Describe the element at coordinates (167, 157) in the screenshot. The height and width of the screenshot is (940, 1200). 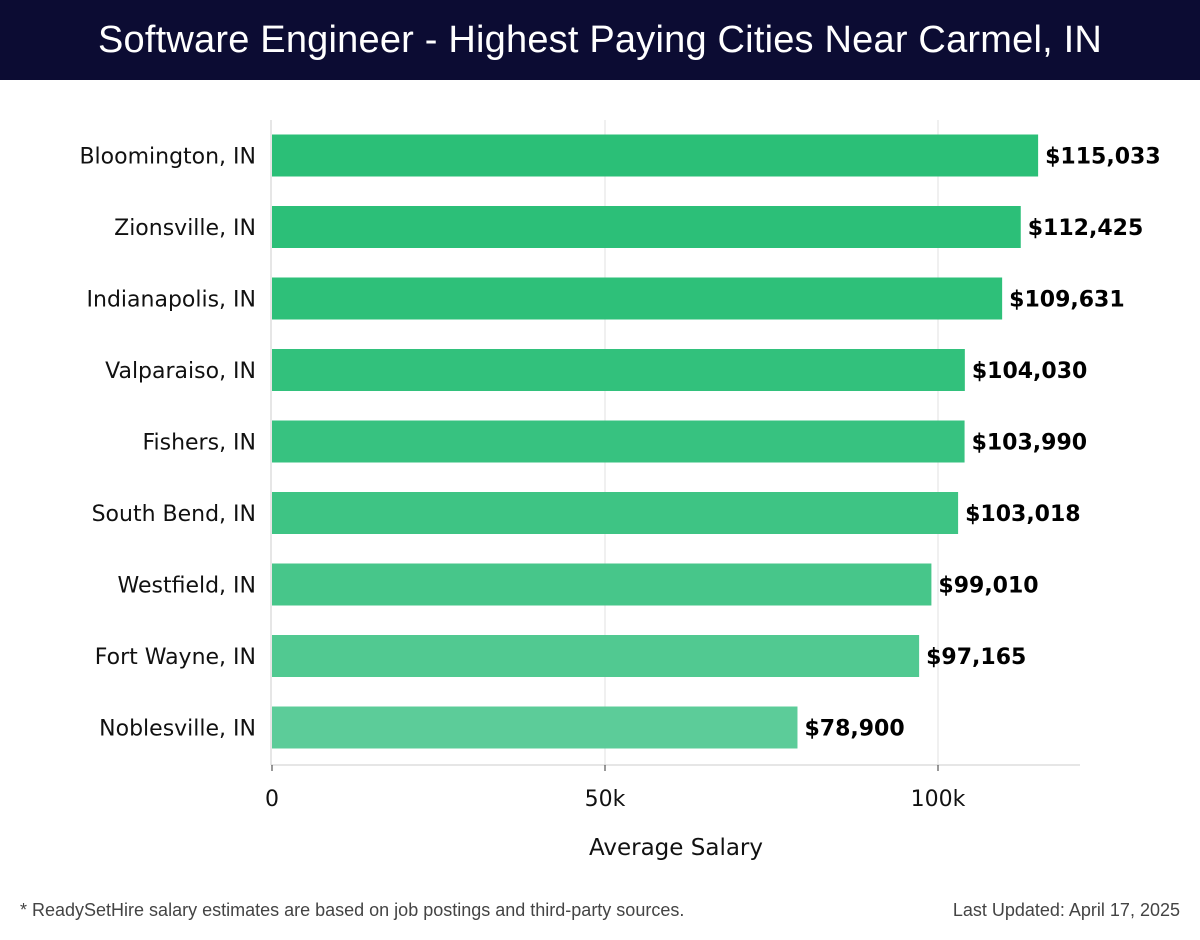
I see `category-label: Bloomington, IN` at that location.